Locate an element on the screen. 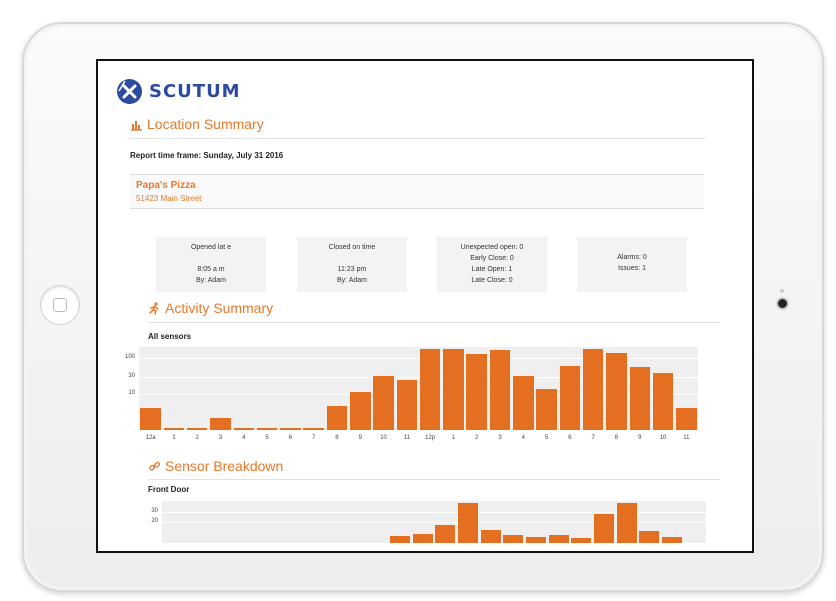 This screenshot has width=836, height=601. card-line: Issues: 1 is located at coordinates (631, 268).